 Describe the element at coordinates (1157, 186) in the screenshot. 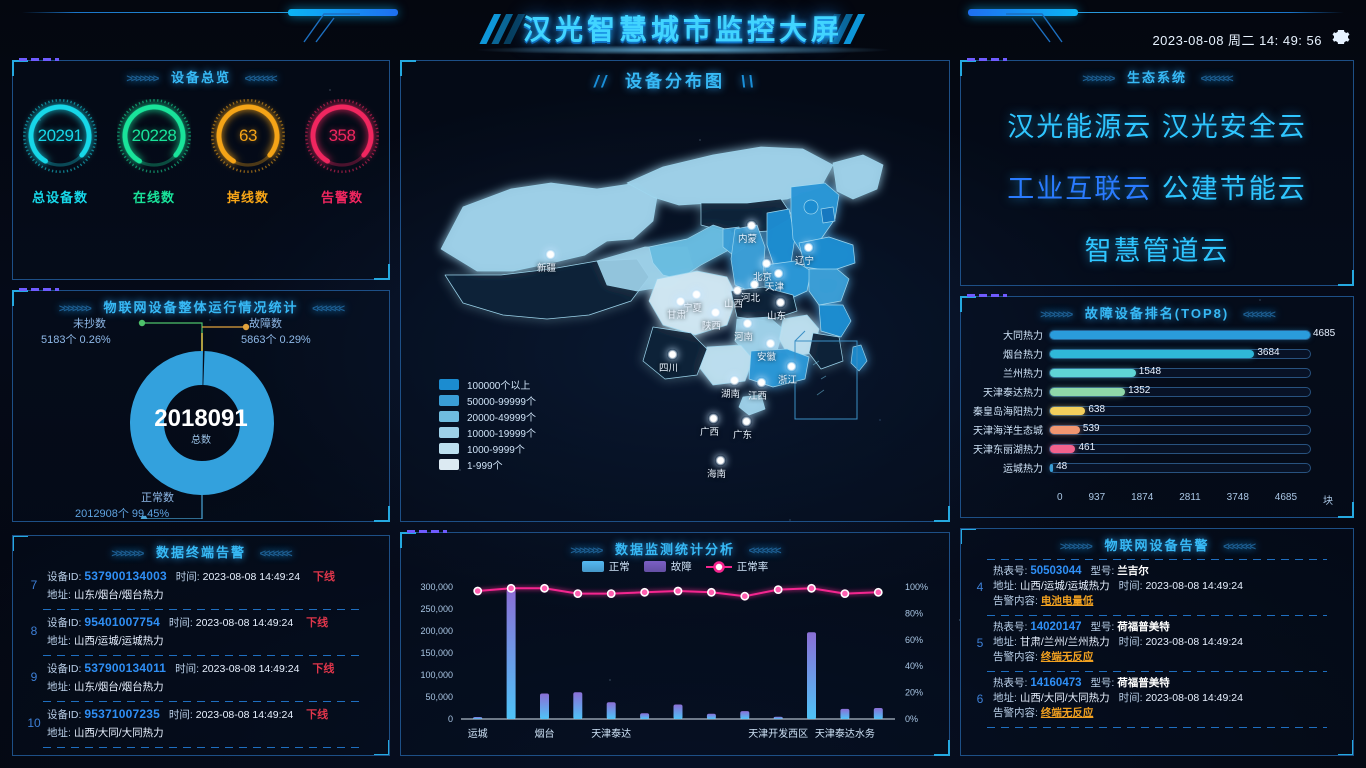

I see `ecosystem-line-2: 工业互联云 公建节能云` at that location.